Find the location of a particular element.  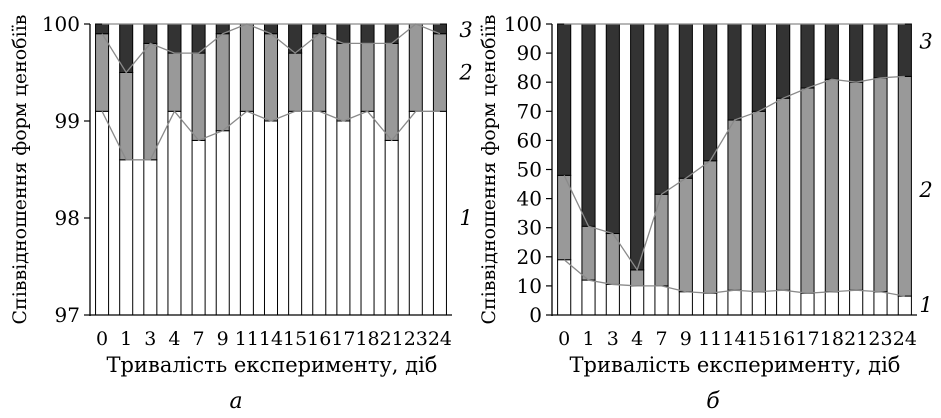

chart1-xtick-label: 9 is located at coordinates (223, 339).